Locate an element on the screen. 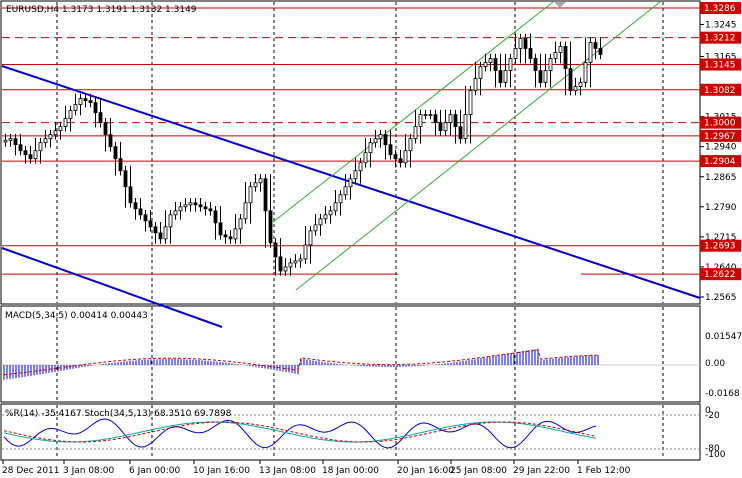  stoch-scale-label: 0 is located at coordinates (708, 411).